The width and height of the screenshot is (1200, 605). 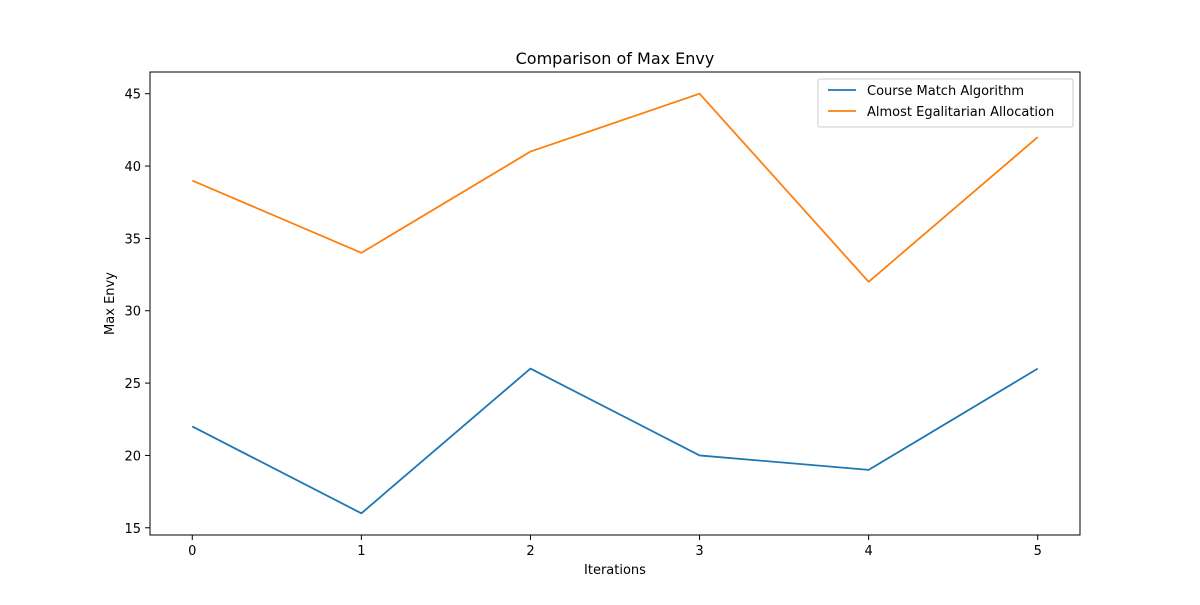 What do you see at coordinates (868, 551) in the screenshot?
I see `x-tick-label: 4` at bounding box center [868, 551].